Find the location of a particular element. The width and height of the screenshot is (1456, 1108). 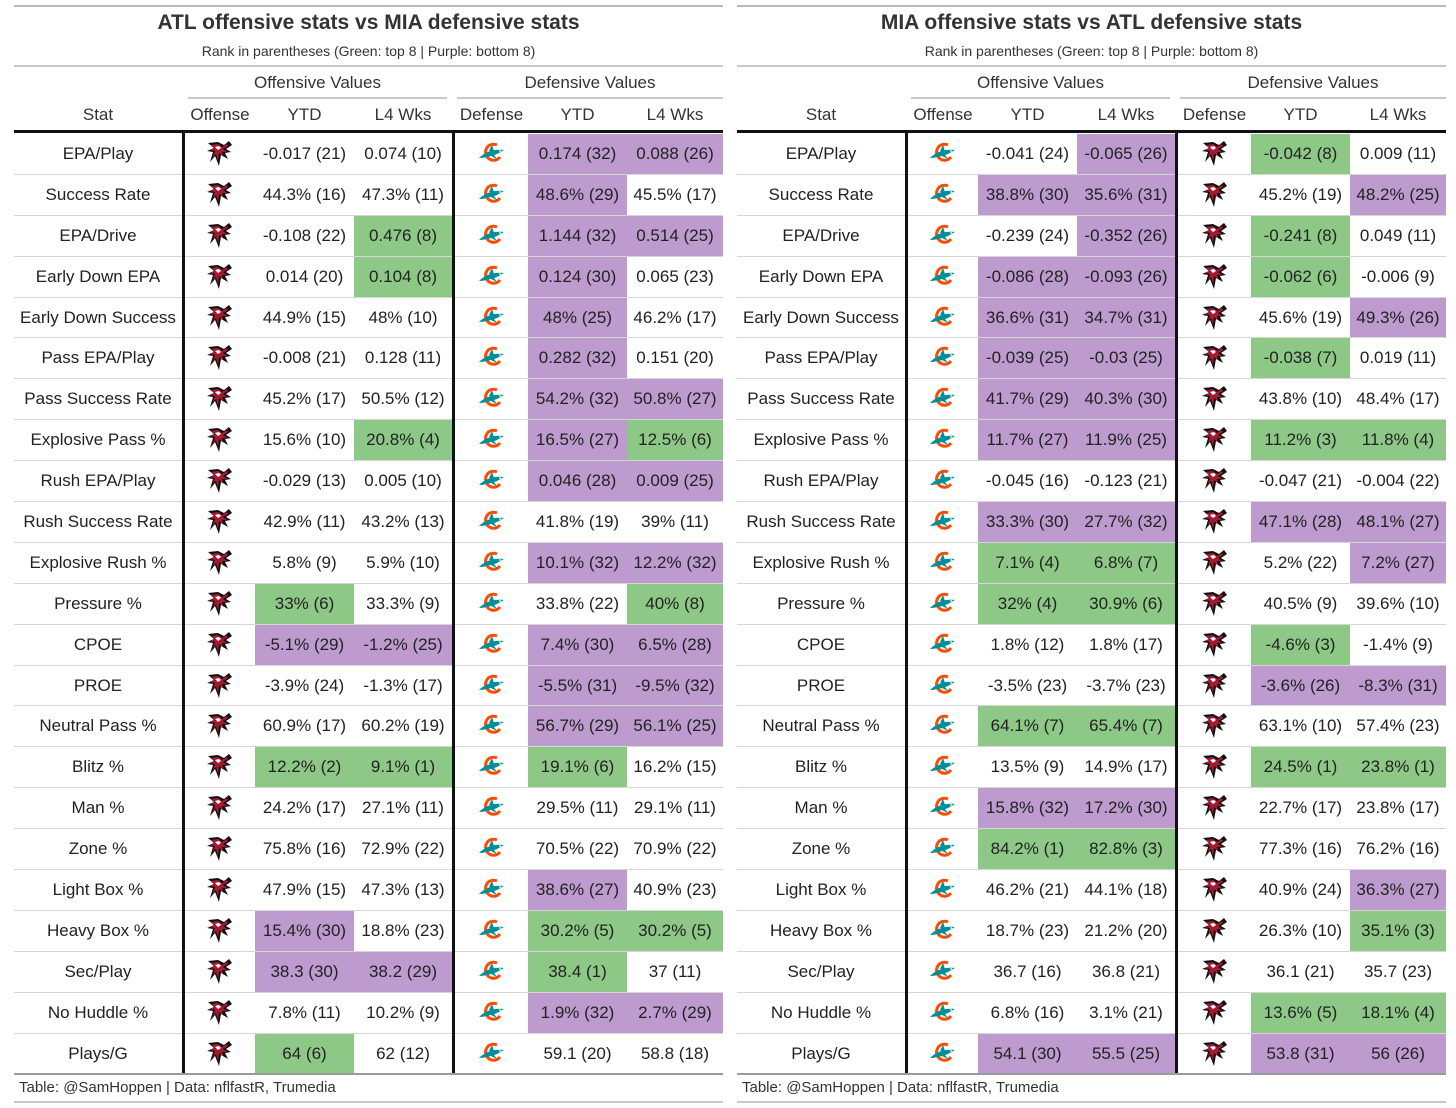

defense-ytd-value: -0.047 (21) is located at coordinates (1300, 481).